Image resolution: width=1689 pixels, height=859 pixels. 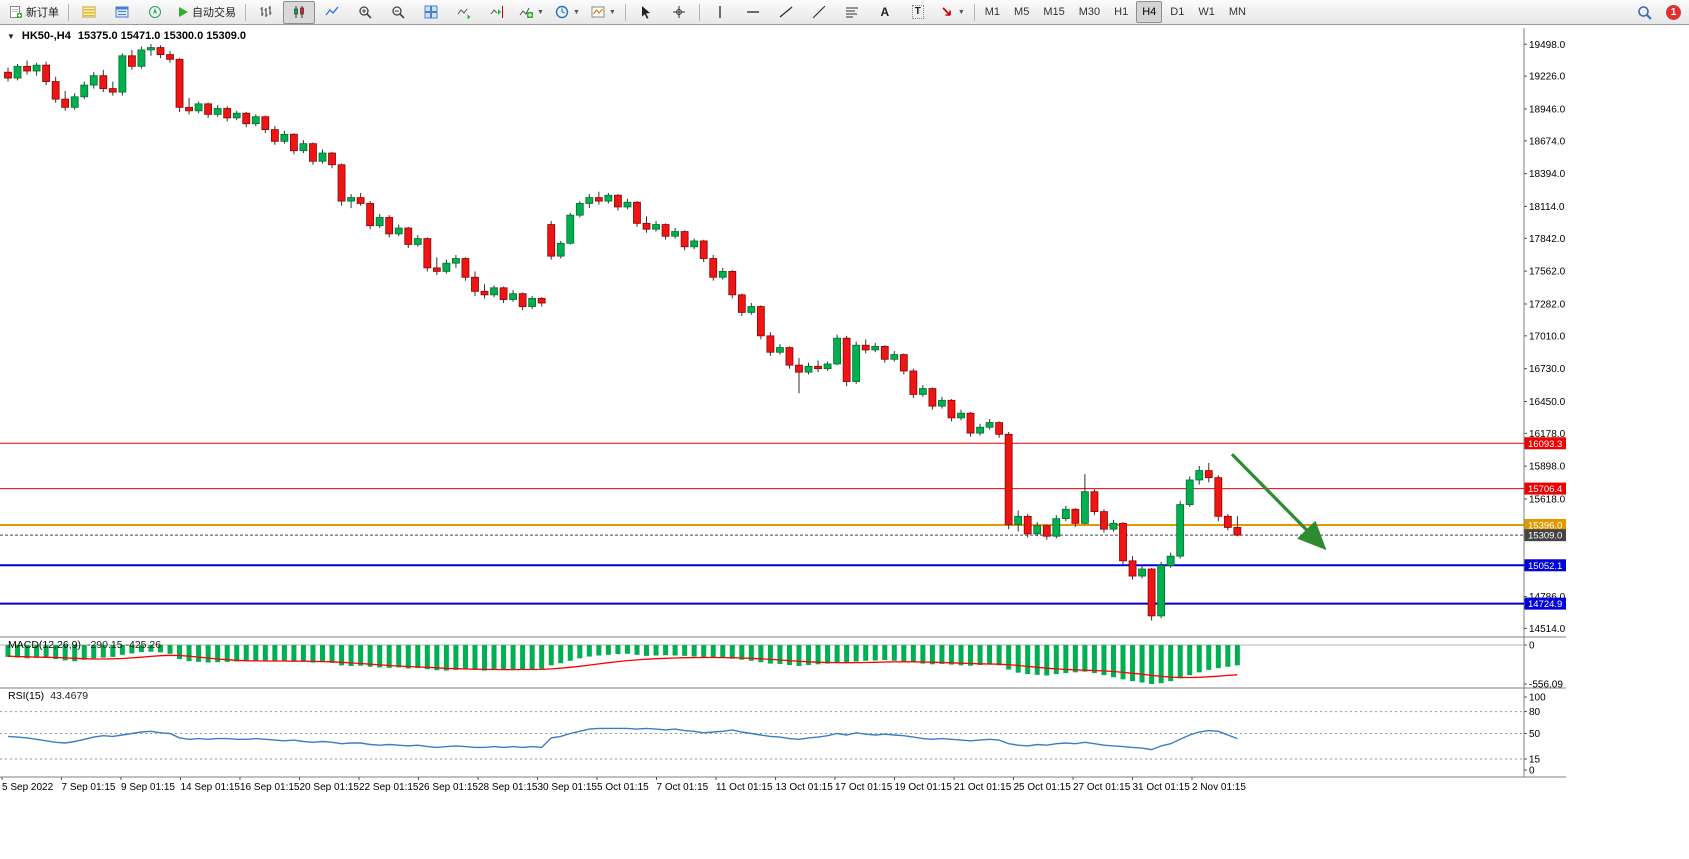 I want to click on search-button, so click(x=1644, y=12).